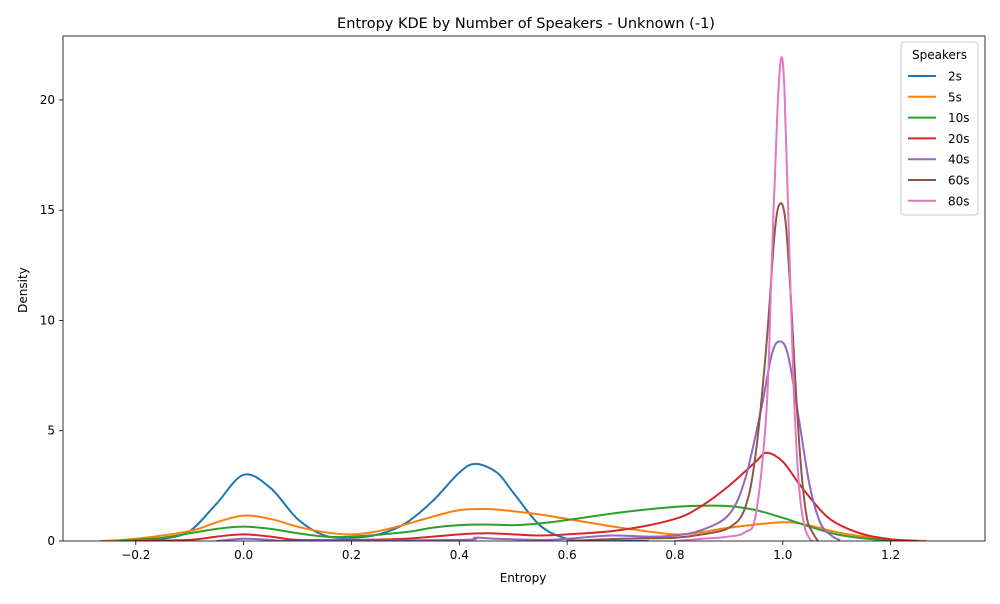 This screenshot has height=604, width=1000. What do you see at coordinates (47, 100) in the screenshot?
I see `y-tick-label: 20` at bounding box center [47, 100].